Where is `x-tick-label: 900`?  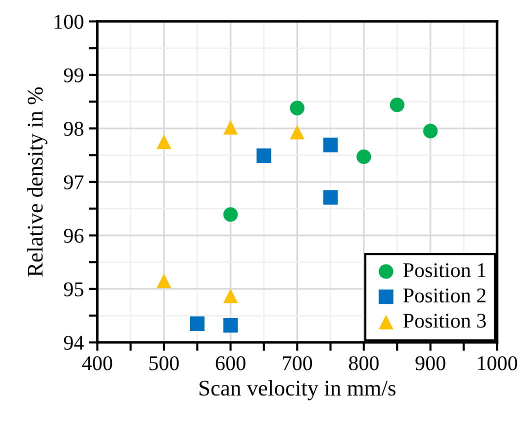 x-tick-label: 900 is located at coordinates (430, 363).